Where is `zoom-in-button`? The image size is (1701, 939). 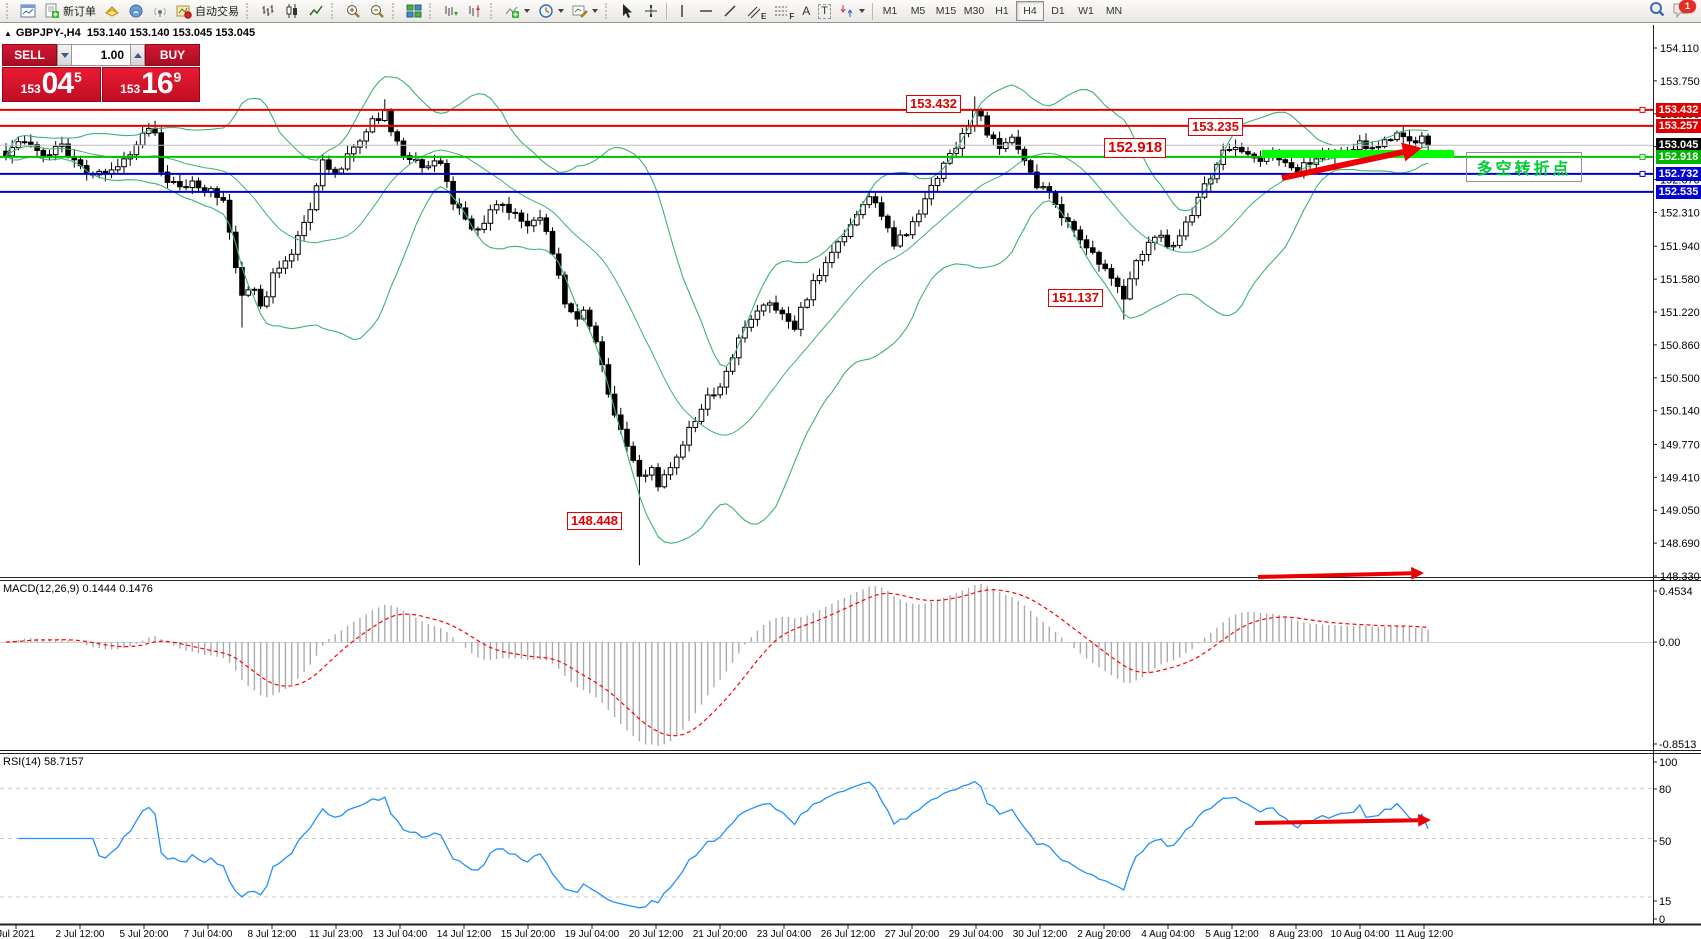 zoom-in-button is located at coordinates (353, 11).